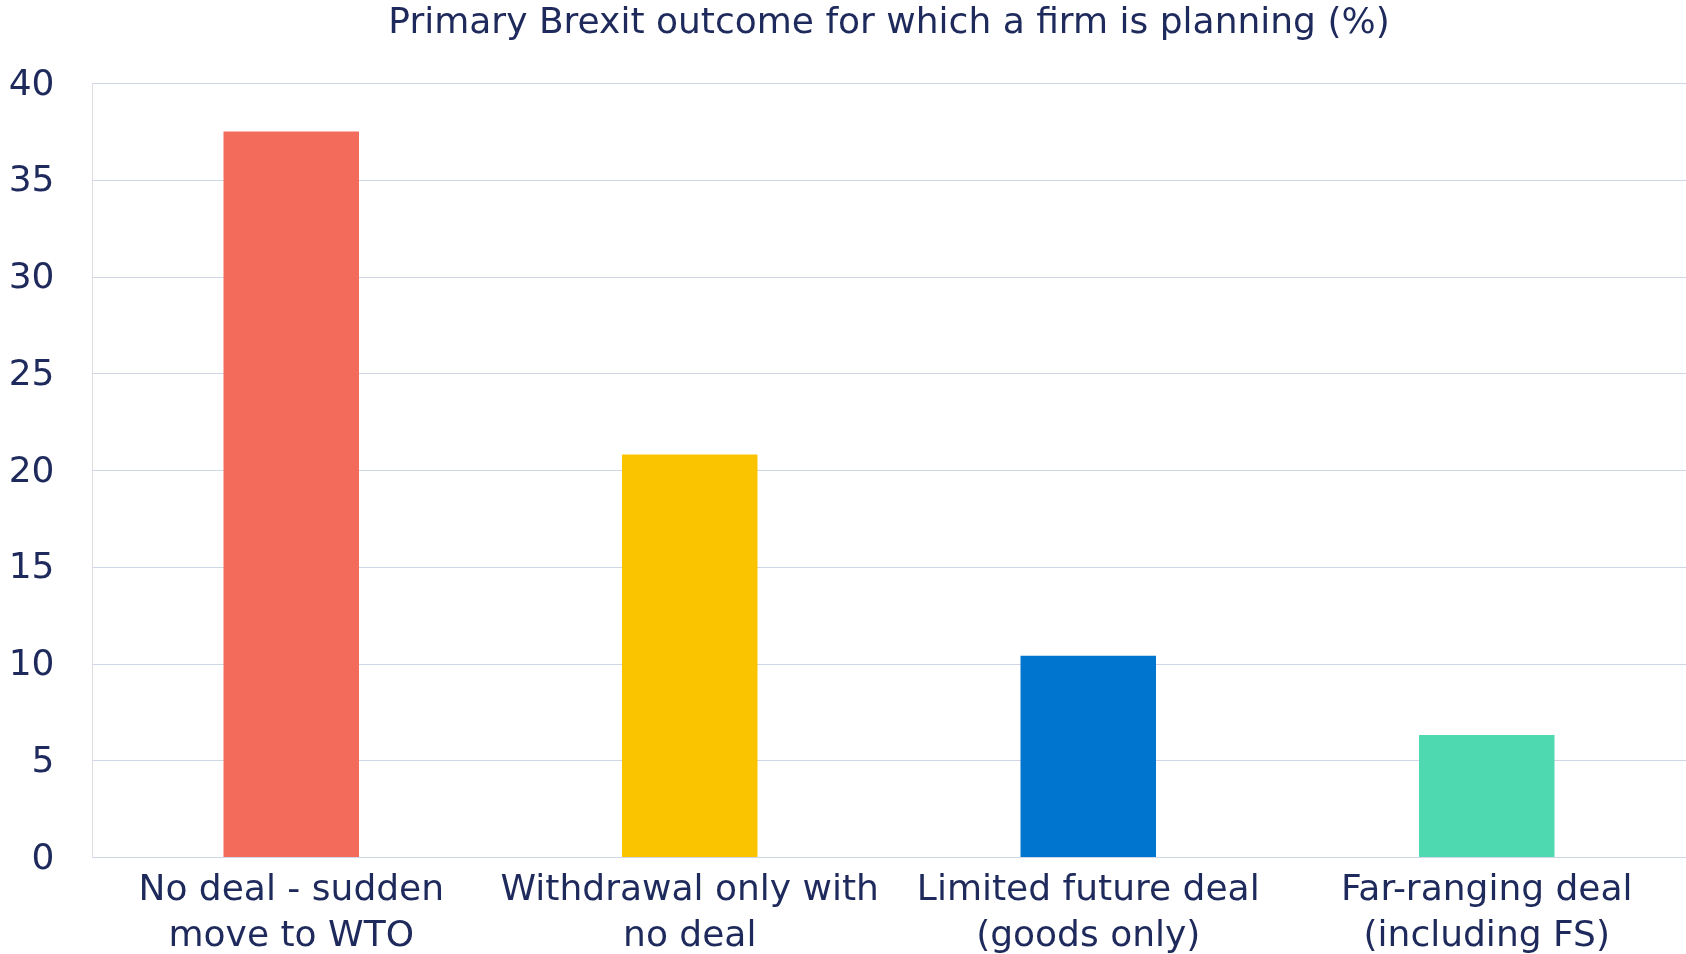  What do you see at coordinates (31, 179) in the screenshot?
I see `y-tick-label: 35` at bounding box center [31, 179].